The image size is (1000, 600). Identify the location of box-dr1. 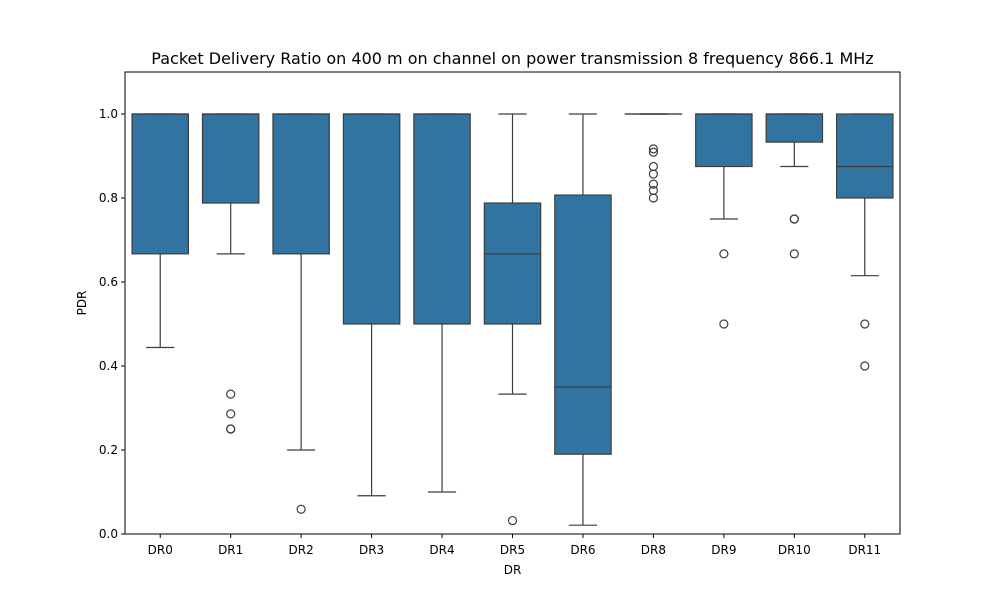
(230, 273).